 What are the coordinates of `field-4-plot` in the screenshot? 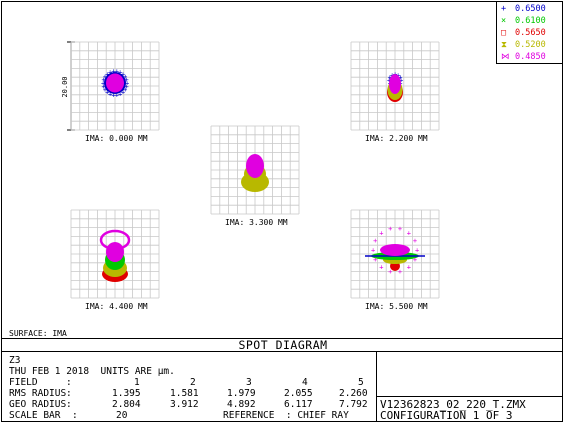 It's located at (115, 254).